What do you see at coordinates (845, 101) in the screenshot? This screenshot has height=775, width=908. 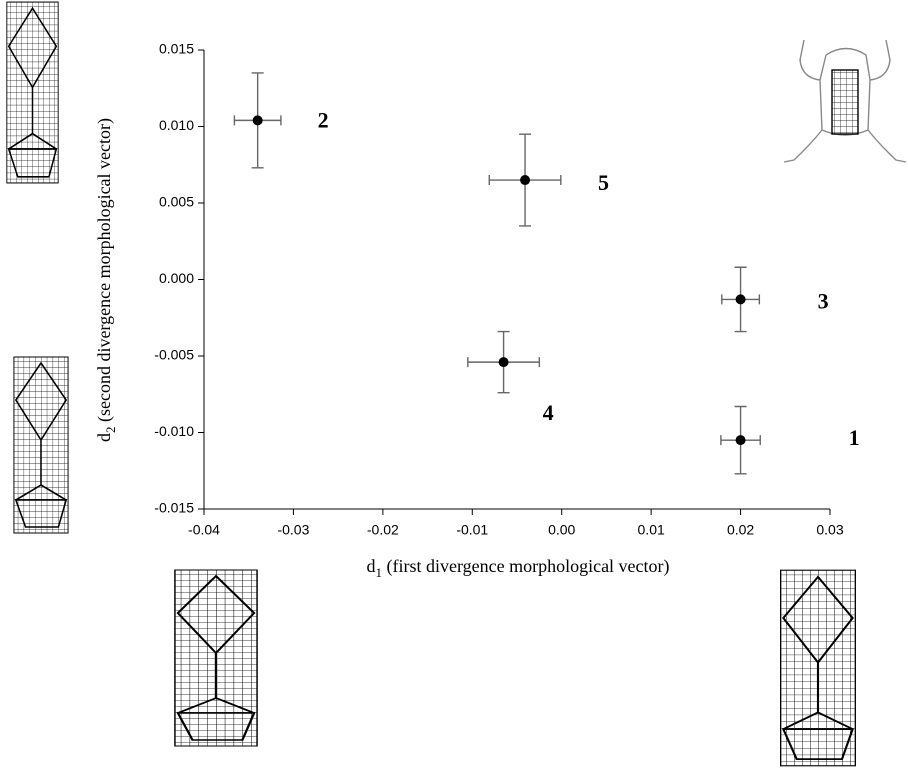 I see `frog-illustration` at bounding box center [845, 101].